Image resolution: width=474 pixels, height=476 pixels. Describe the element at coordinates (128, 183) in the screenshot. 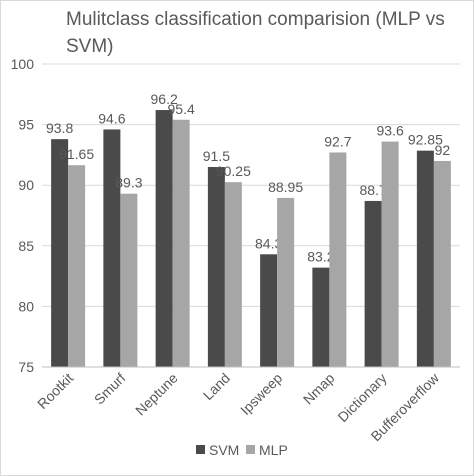

I see `data-label: 89.3` at that location.